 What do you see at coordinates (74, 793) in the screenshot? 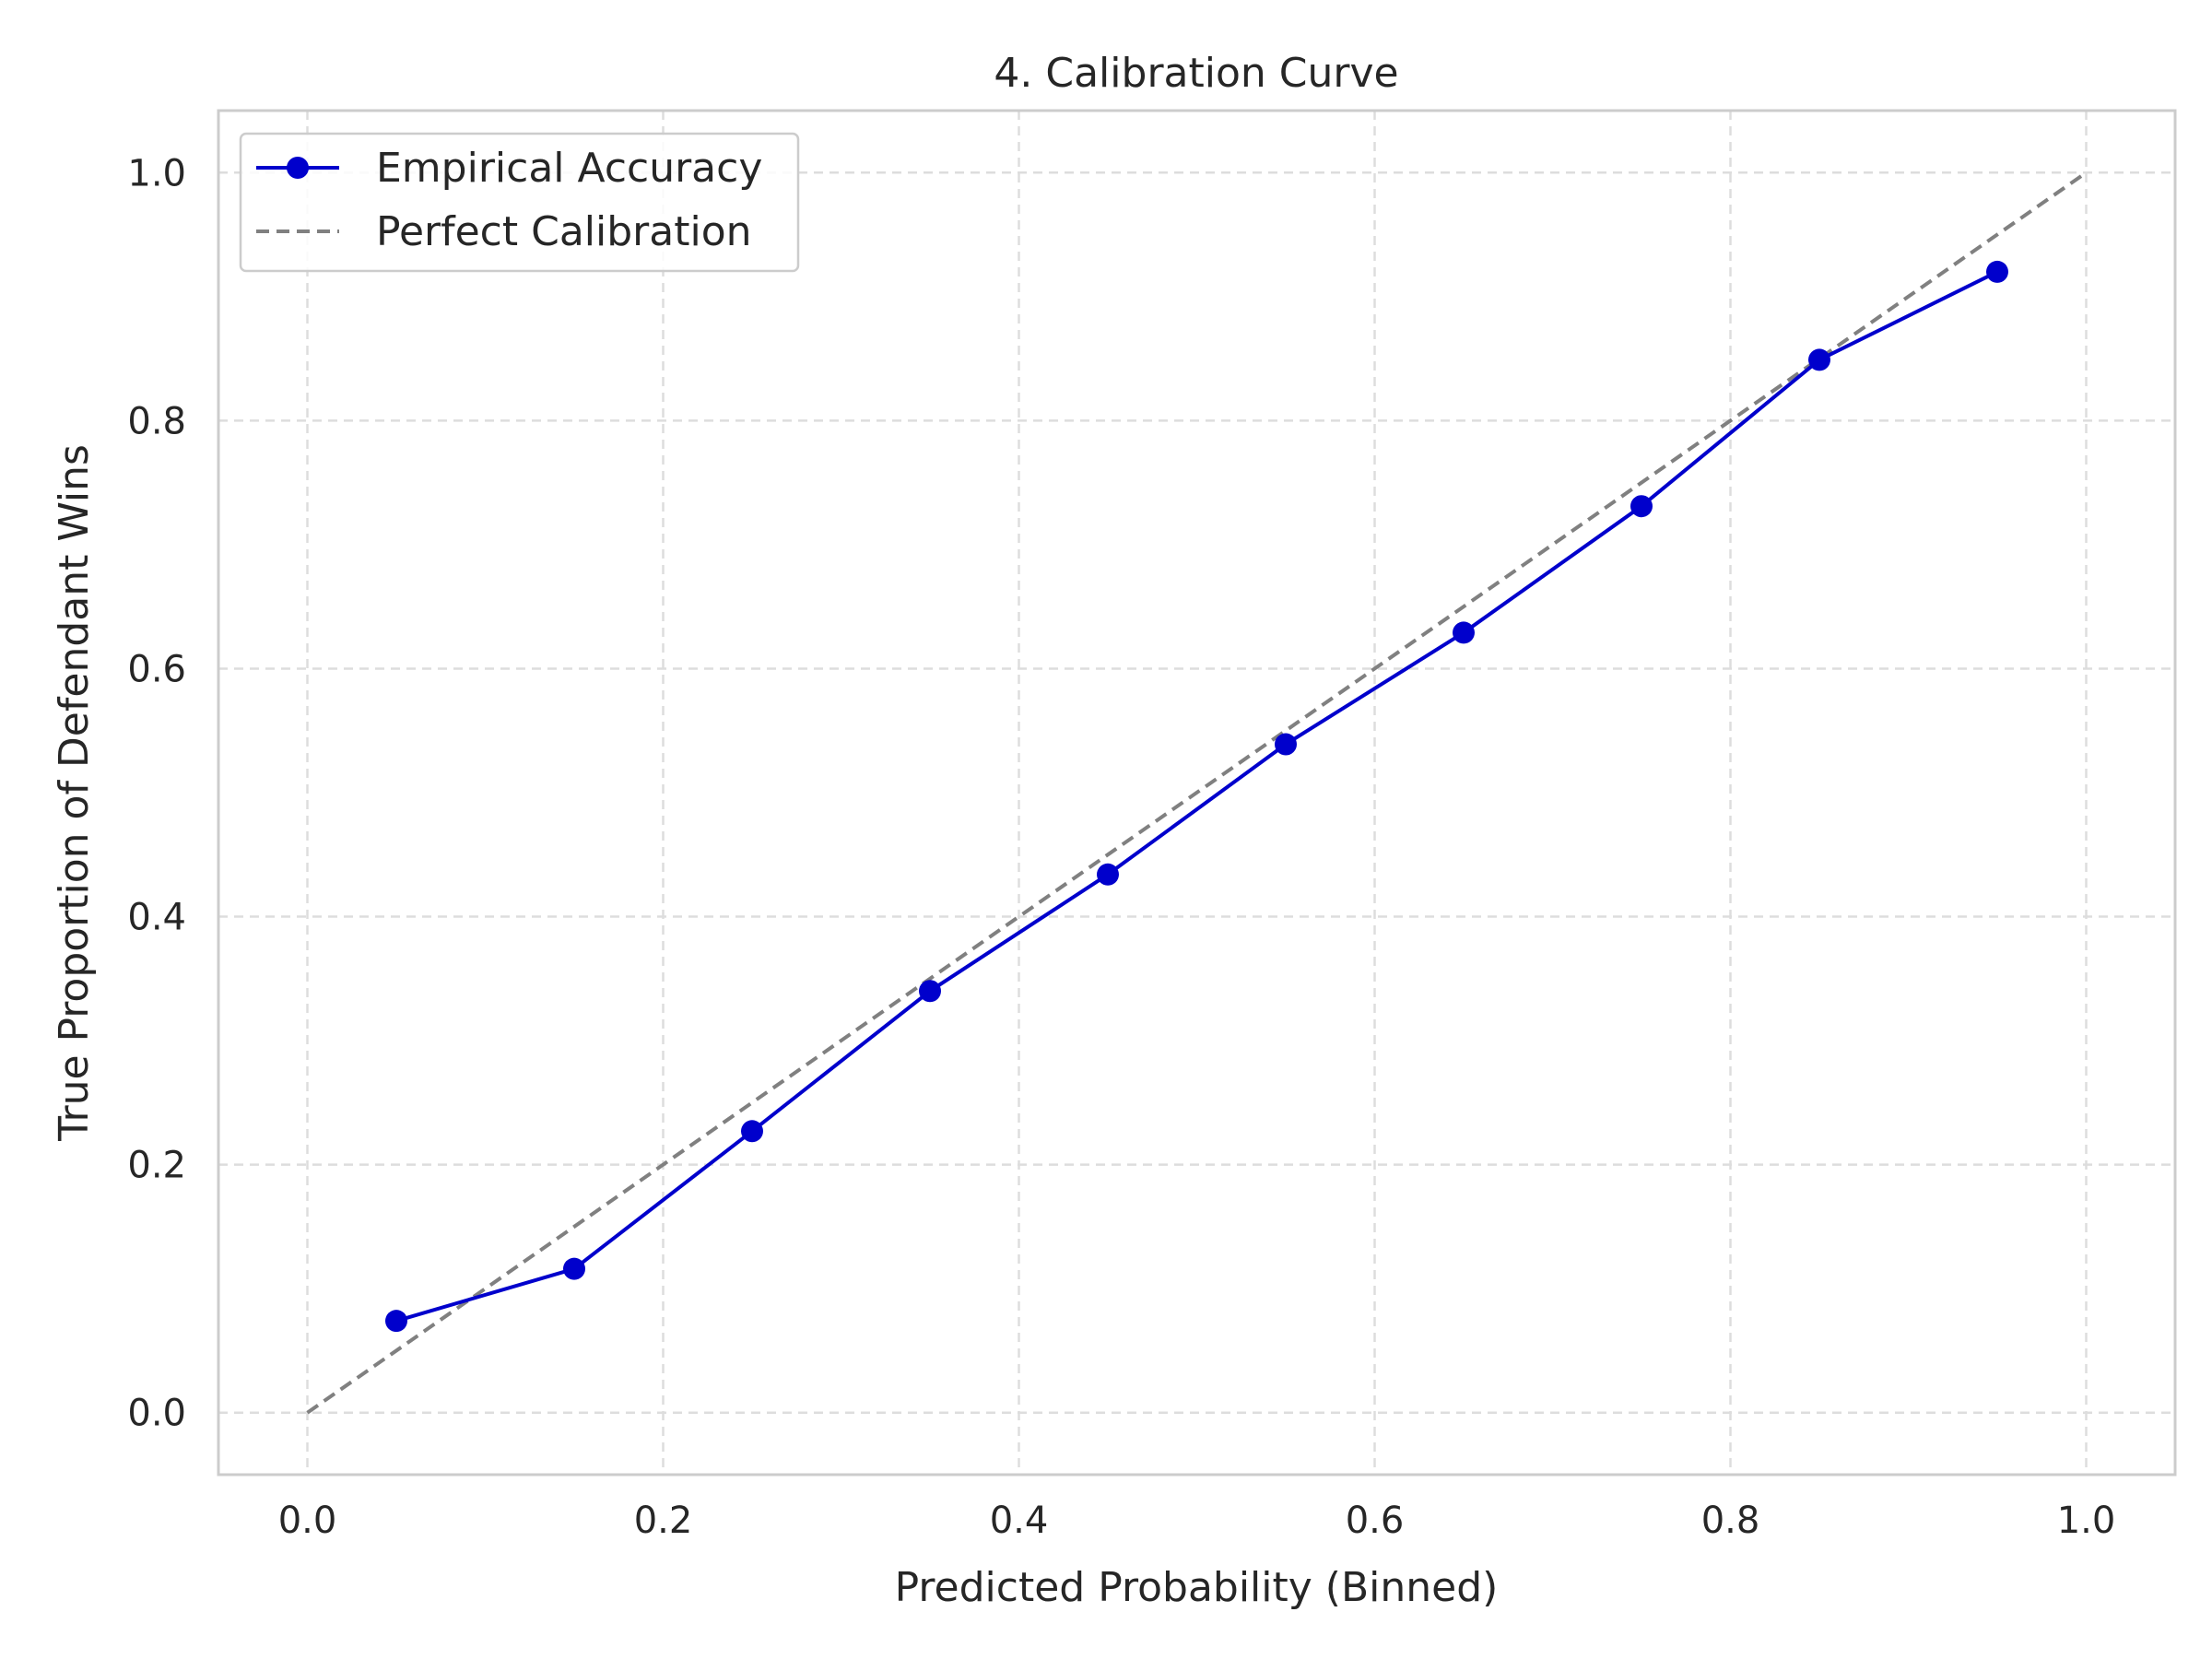
I see `y-axis-label: True Proportion of Defendant Wins` at bounding box center [74, 793].